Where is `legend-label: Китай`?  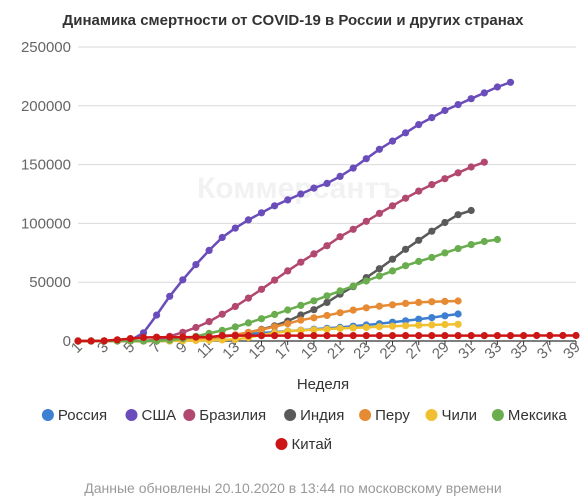 legend-label: Китай is located at coordinates (312, 444).